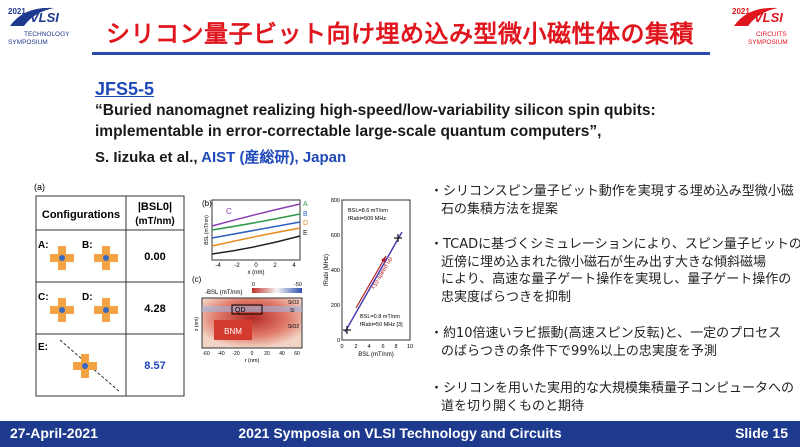  I want to click on table-header: |BSL0|, so click(155, 207).